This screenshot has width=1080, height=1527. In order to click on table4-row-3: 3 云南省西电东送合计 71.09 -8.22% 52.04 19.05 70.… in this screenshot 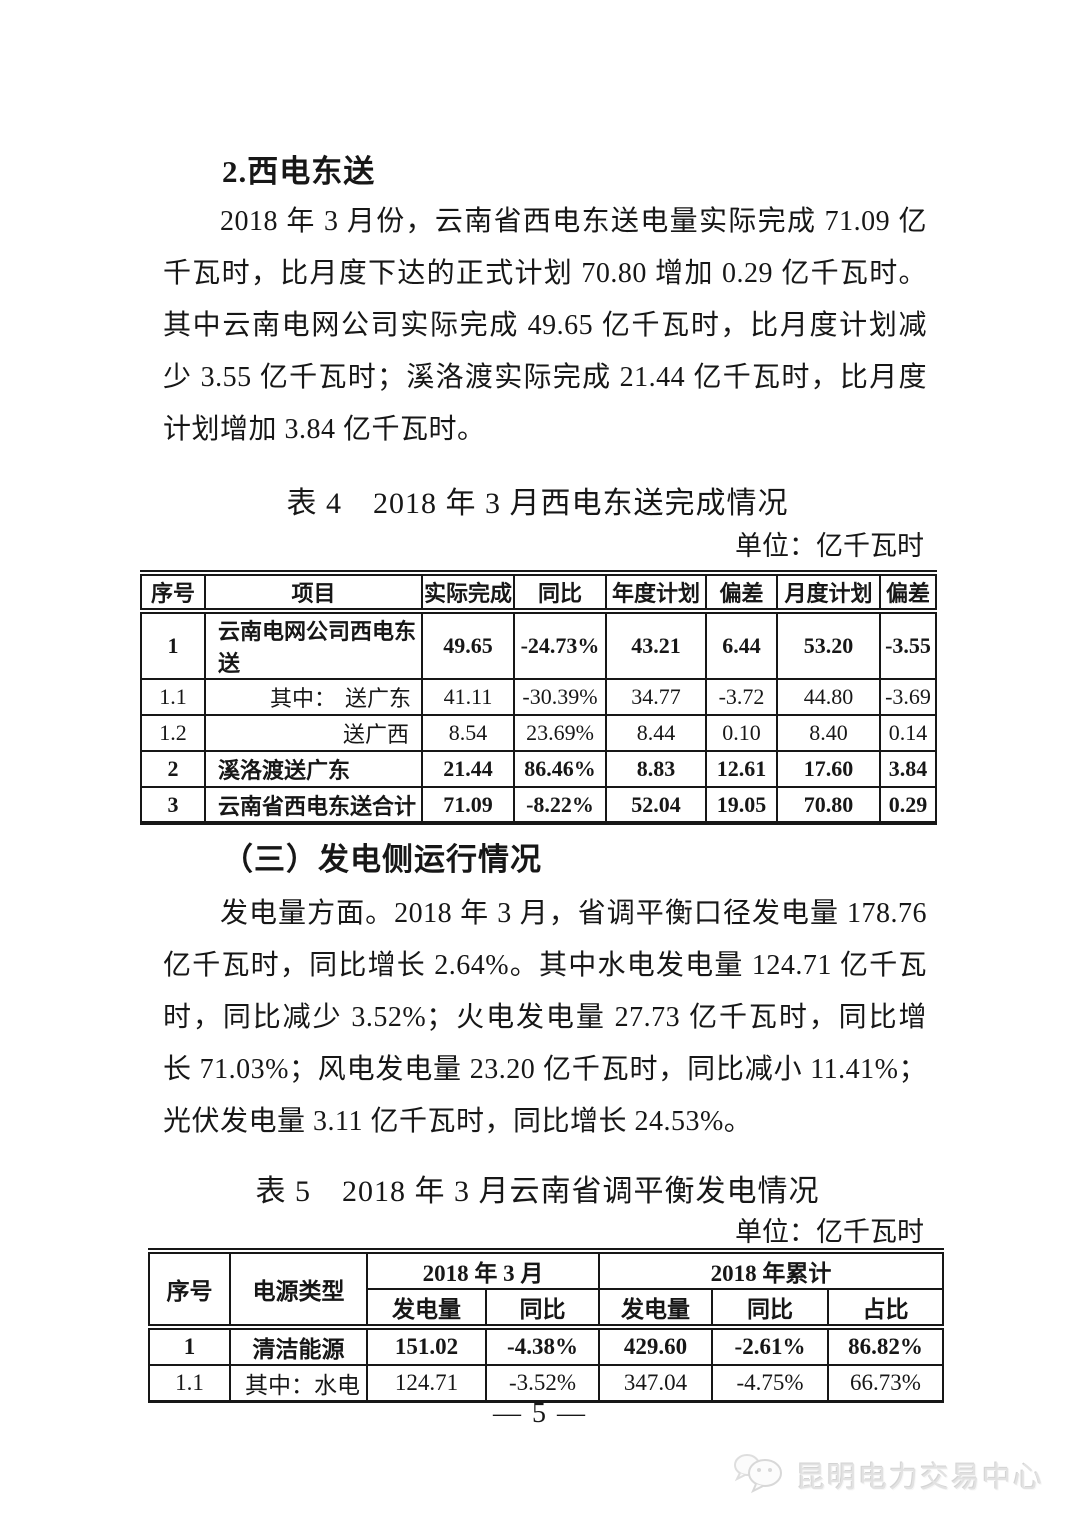, I will do `click(538, 805)`.